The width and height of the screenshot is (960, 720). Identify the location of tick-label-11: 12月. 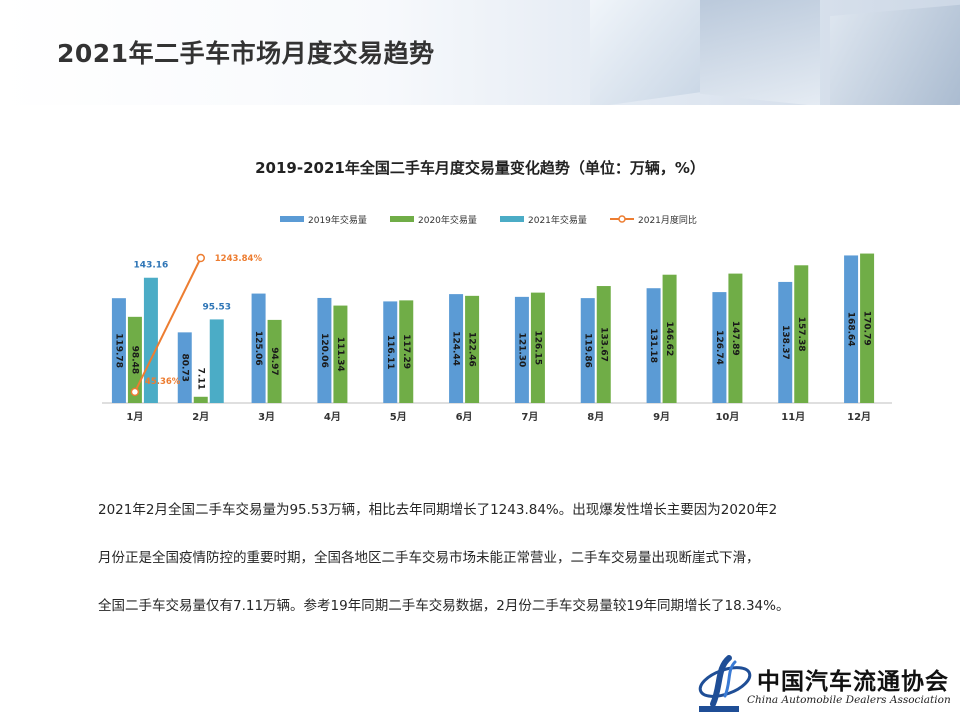
(859, 417).